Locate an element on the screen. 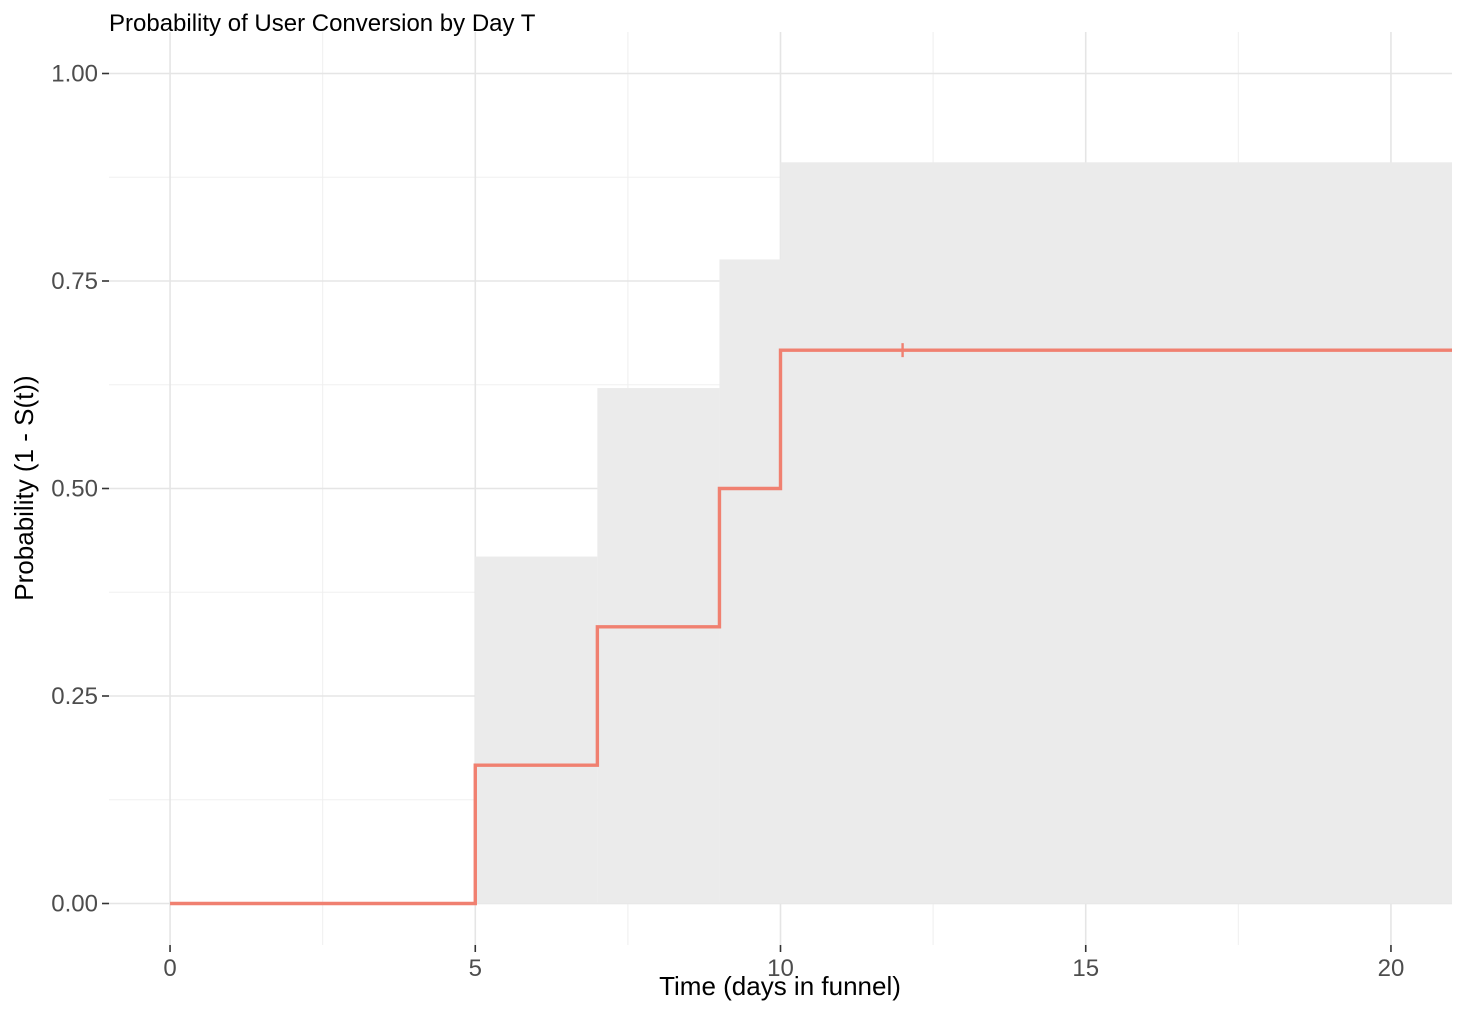 Image resolution: width=1462 pixels, height=1011 pixels. x-tick-label: 20 is located at coordinates (1391, 968).